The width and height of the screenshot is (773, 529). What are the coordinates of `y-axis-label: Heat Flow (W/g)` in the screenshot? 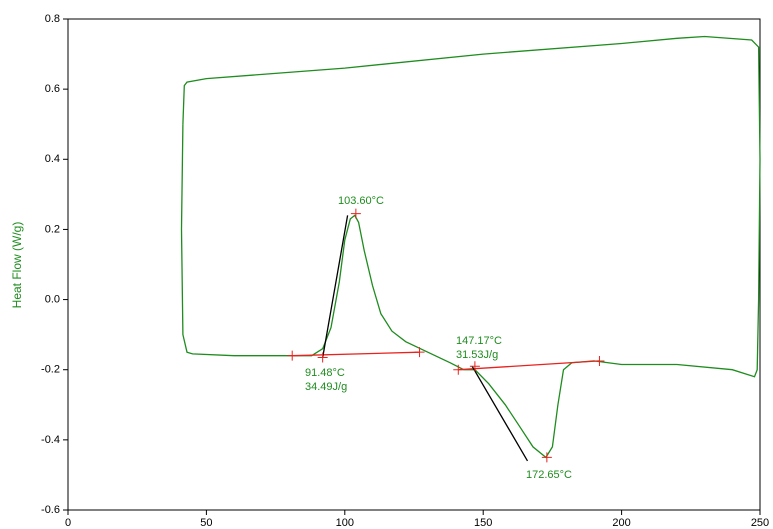 It's located at (17, 265).